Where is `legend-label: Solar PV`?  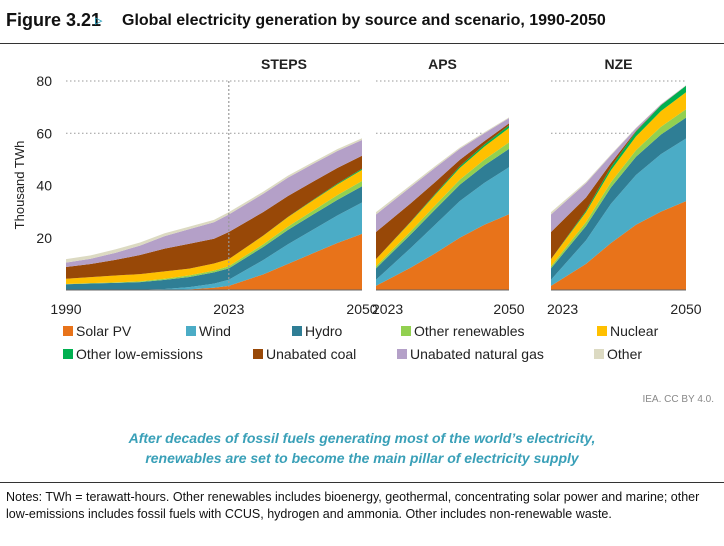
legend-label: Solar PV is located at coordinates (104, 331).